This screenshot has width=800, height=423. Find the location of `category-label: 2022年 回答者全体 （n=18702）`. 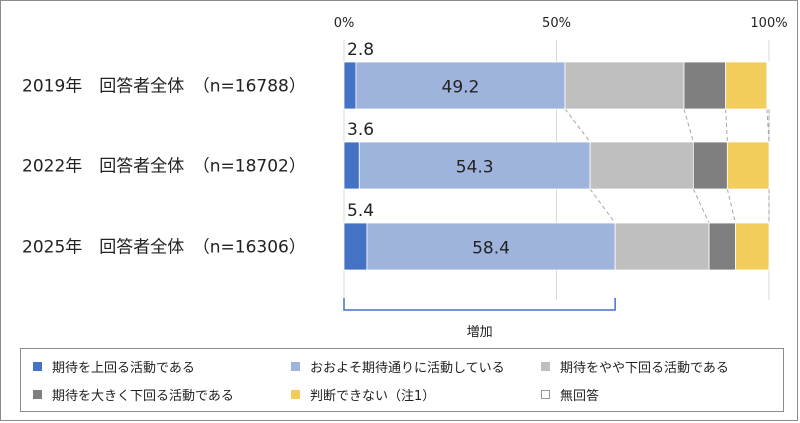

category-label: 2022年 回答者全体 （n=18702） is located at coordinates (164, 167).